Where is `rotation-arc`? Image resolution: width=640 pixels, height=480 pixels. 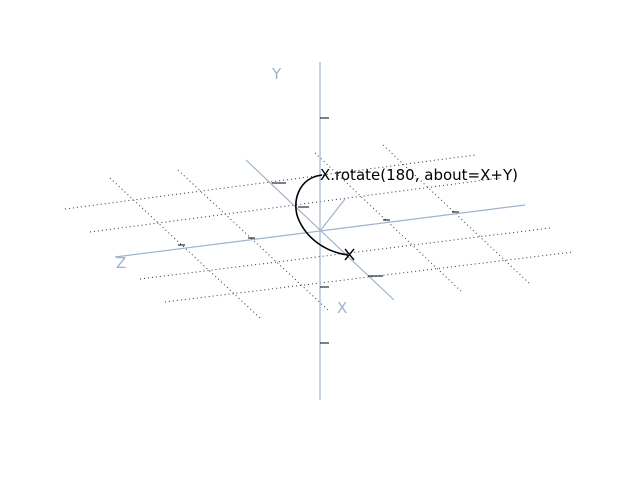 rotation-arc is located at coordinates (322, 215).